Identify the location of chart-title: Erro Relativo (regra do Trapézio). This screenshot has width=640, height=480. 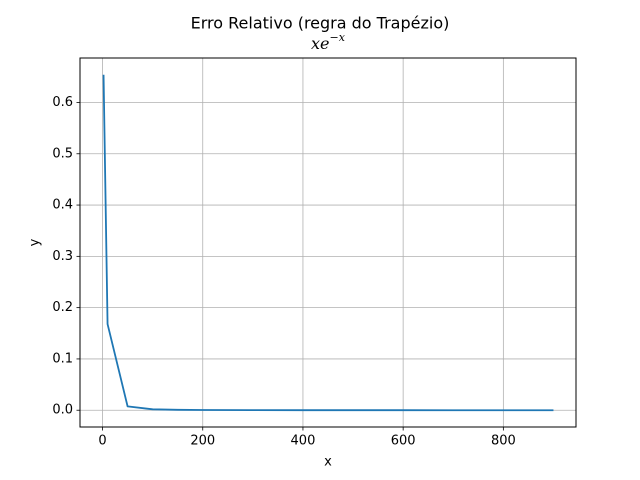
(320, 23).